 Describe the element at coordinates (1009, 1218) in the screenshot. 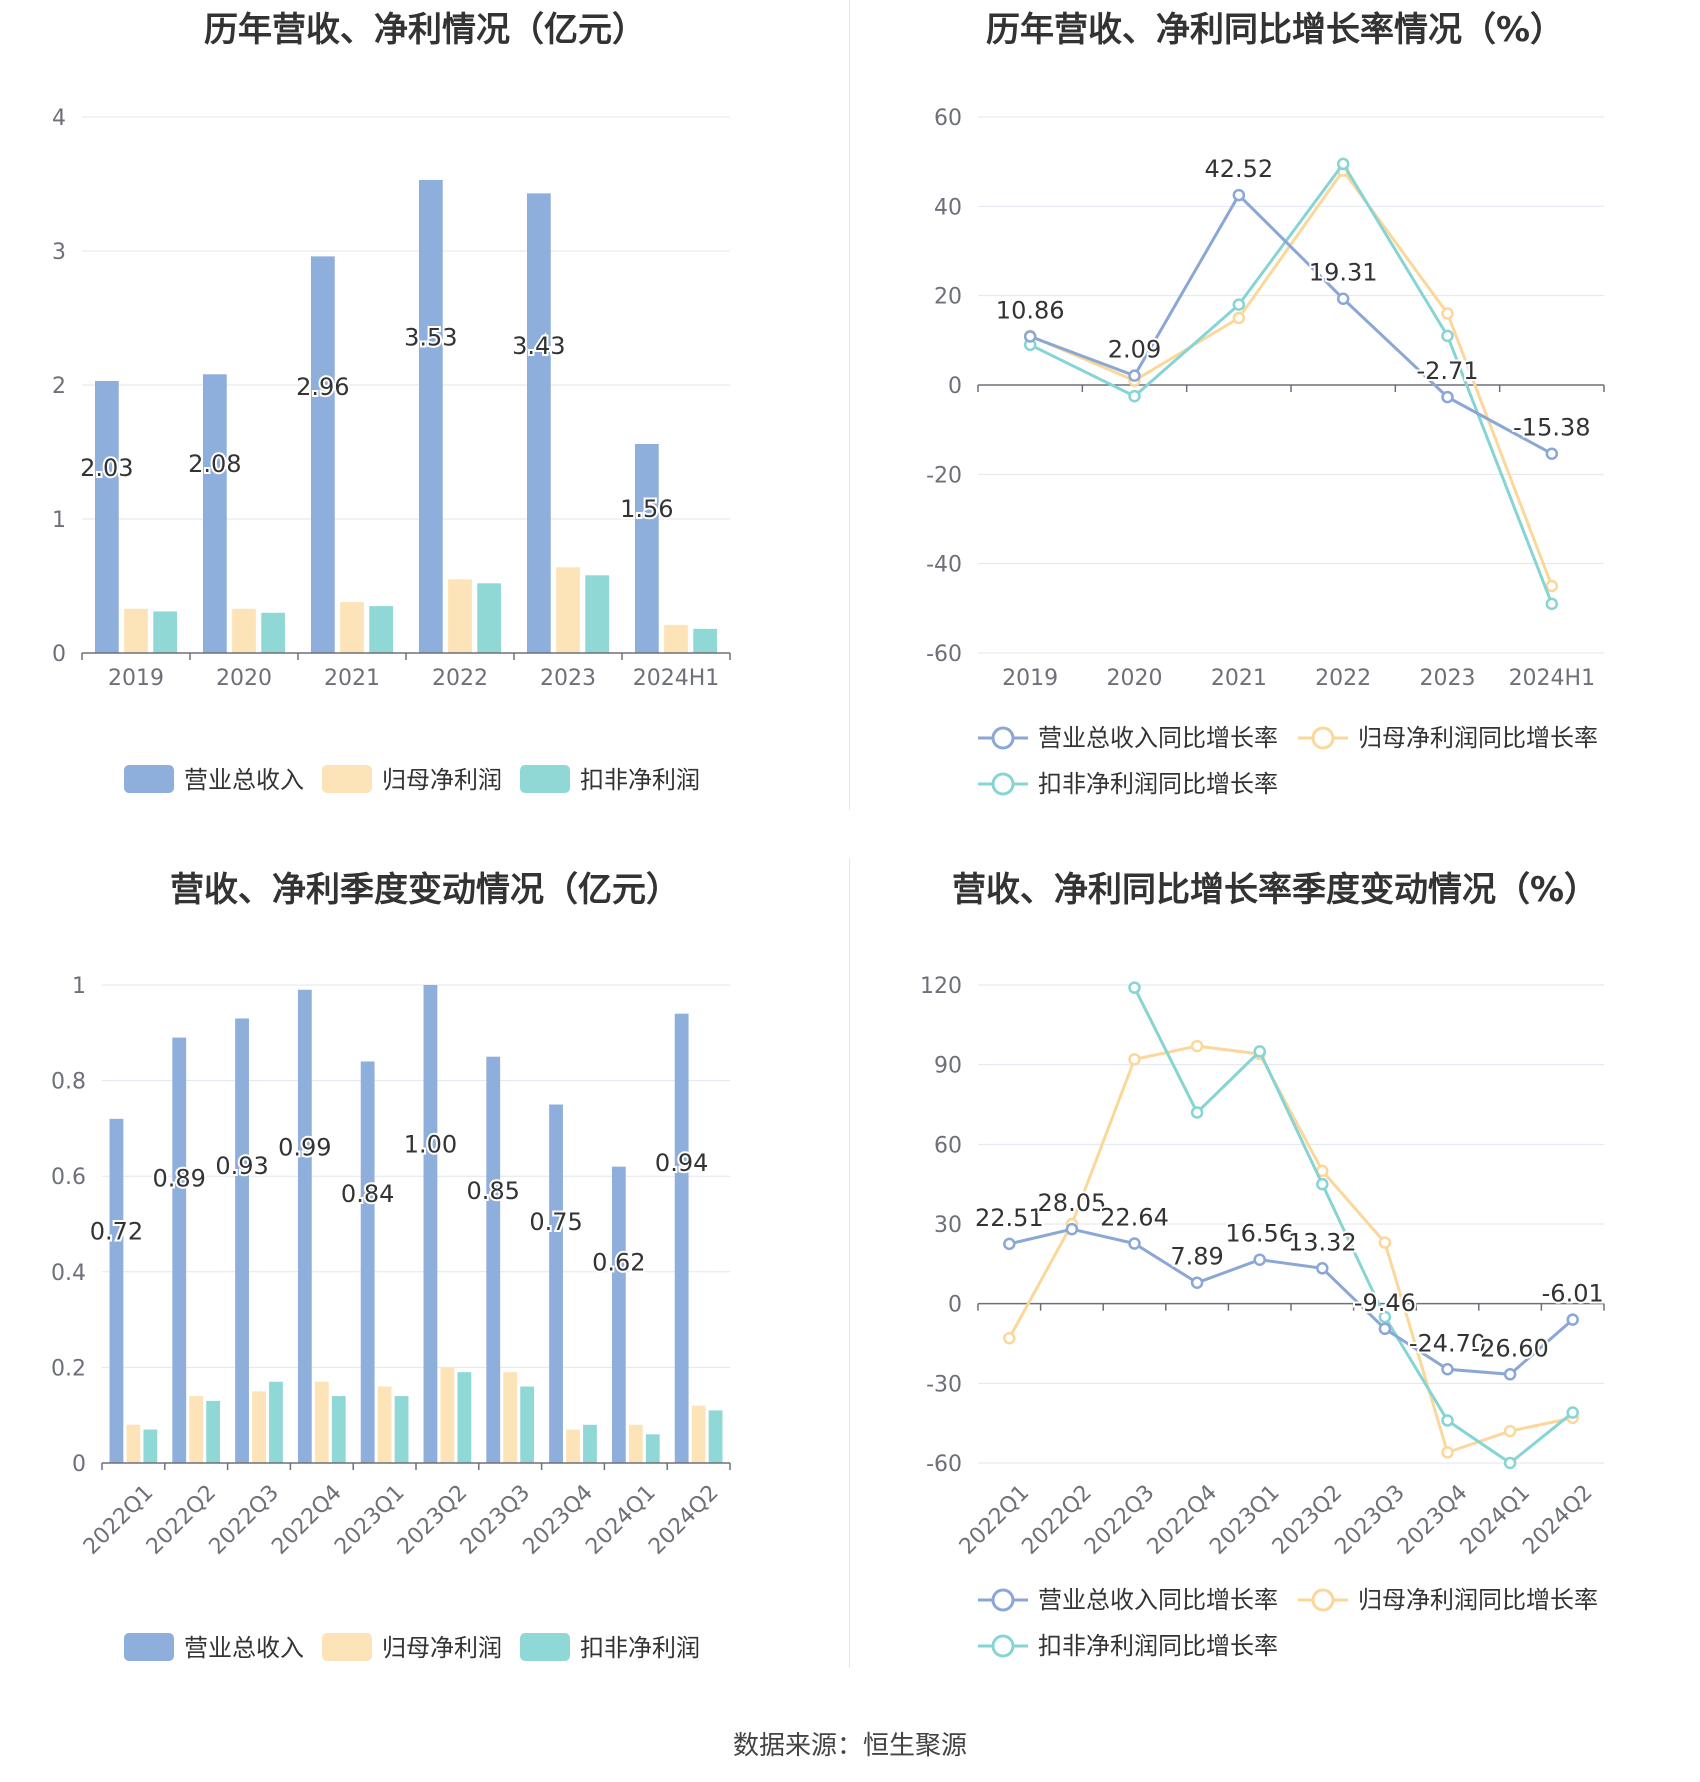

I see `point-value-label: 22.51` at that location.